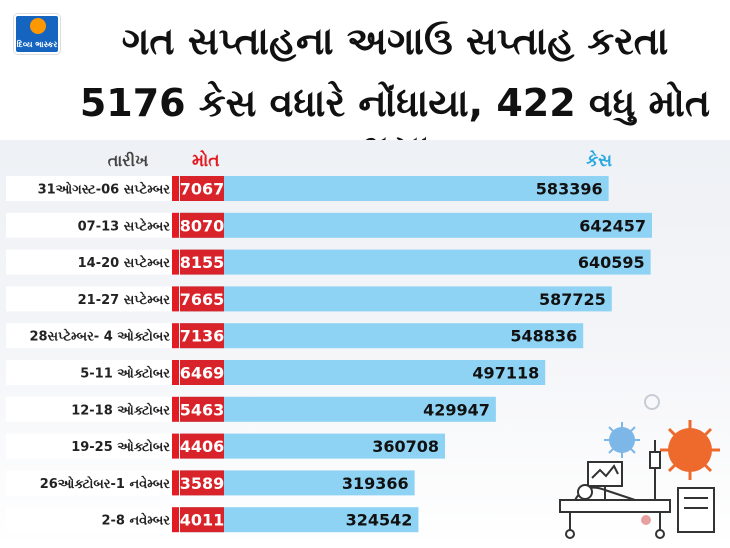 The image size is (730, 548). I want to click on row-date-label: 28સપ્ટેમ્બર- 4 ઓક્ટોબર, so click(99, 336).